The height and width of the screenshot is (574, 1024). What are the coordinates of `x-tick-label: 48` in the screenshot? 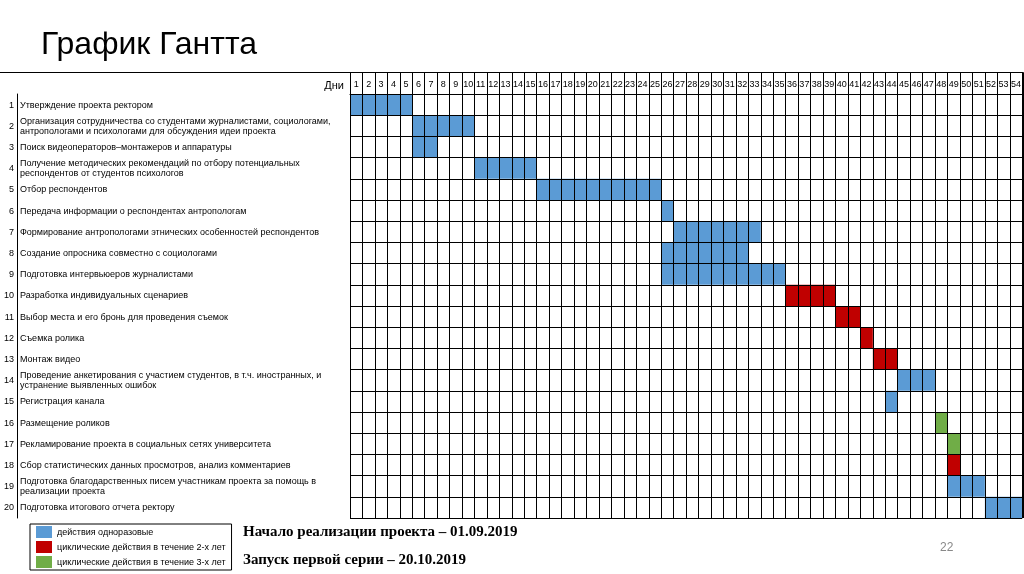 It's located at (941, 83).